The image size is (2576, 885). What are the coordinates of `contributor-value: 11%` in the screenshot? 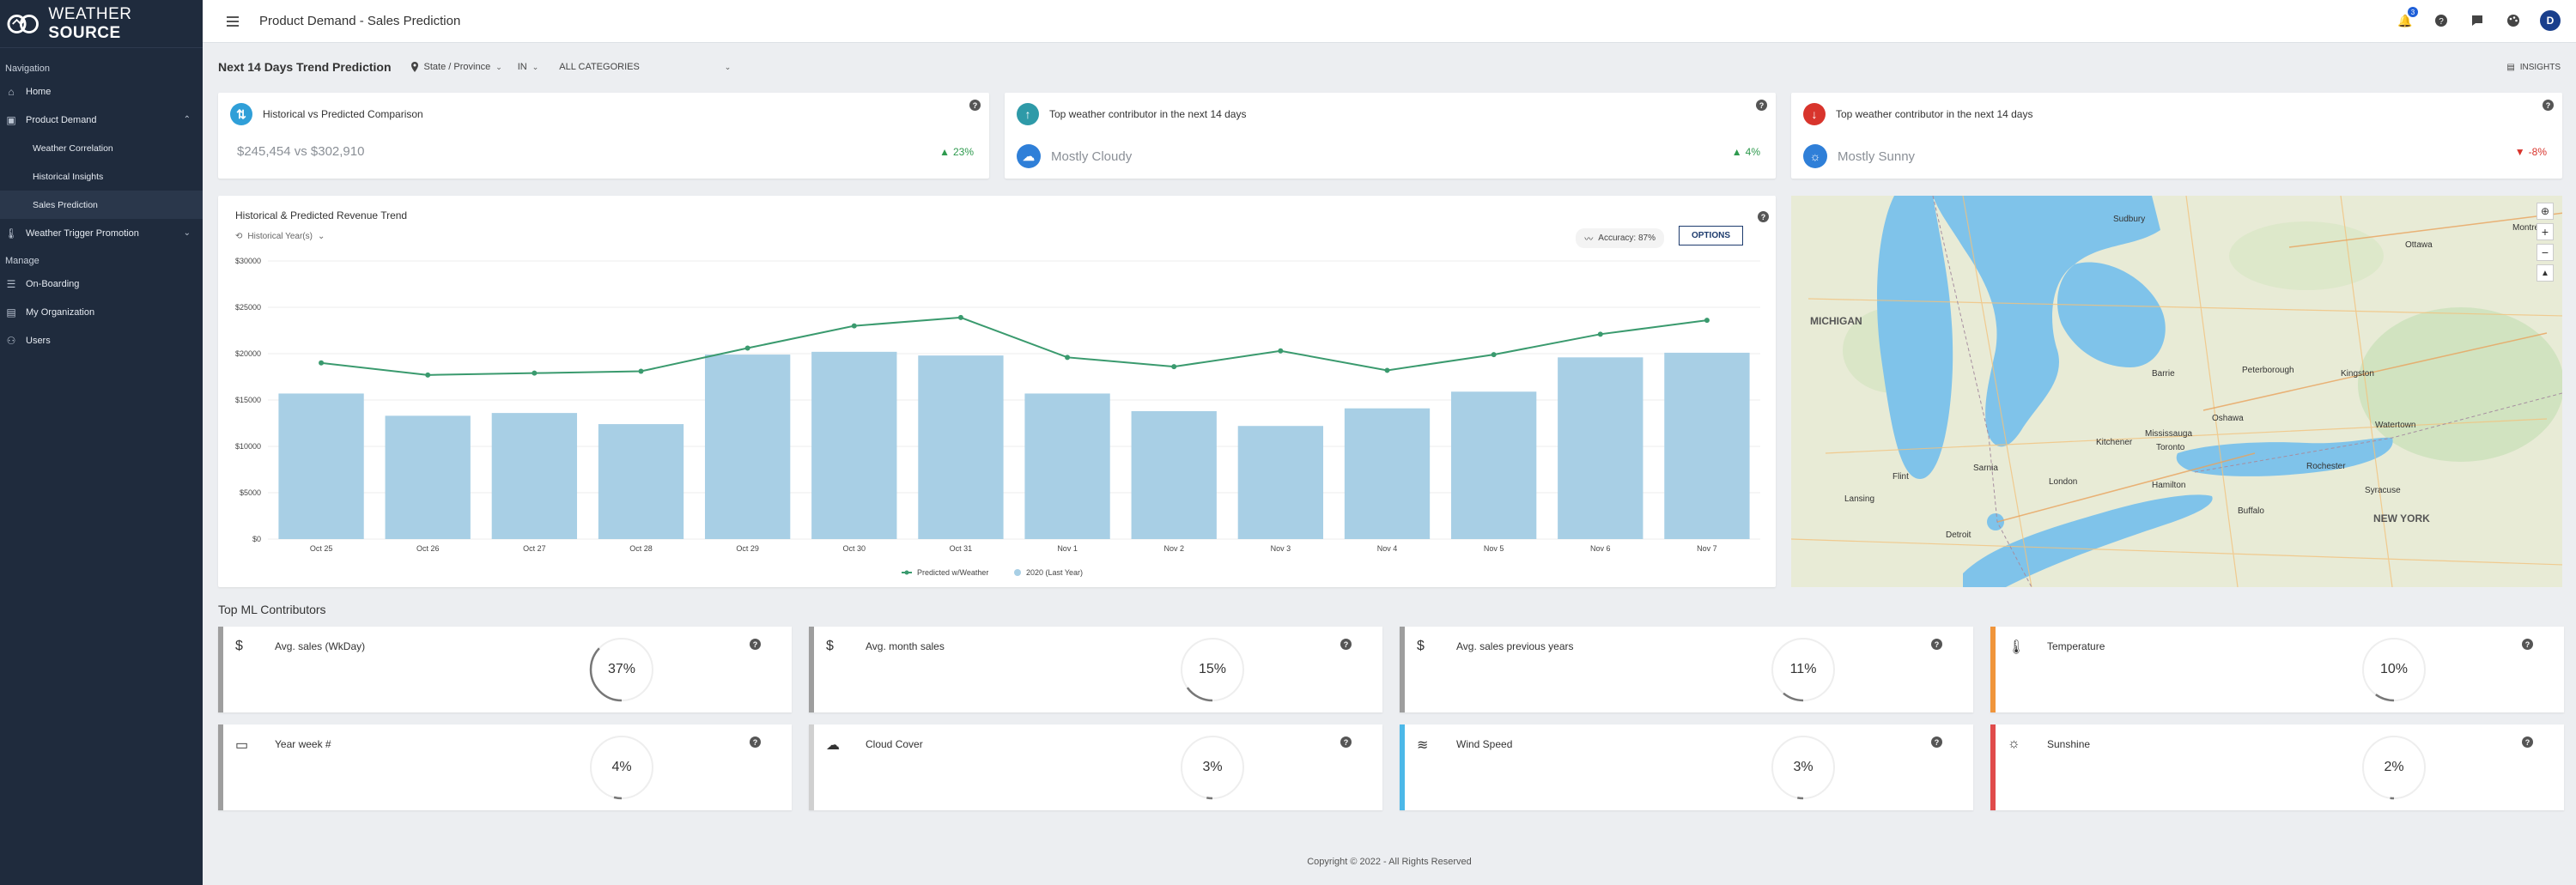 It's located at (1803, 669).